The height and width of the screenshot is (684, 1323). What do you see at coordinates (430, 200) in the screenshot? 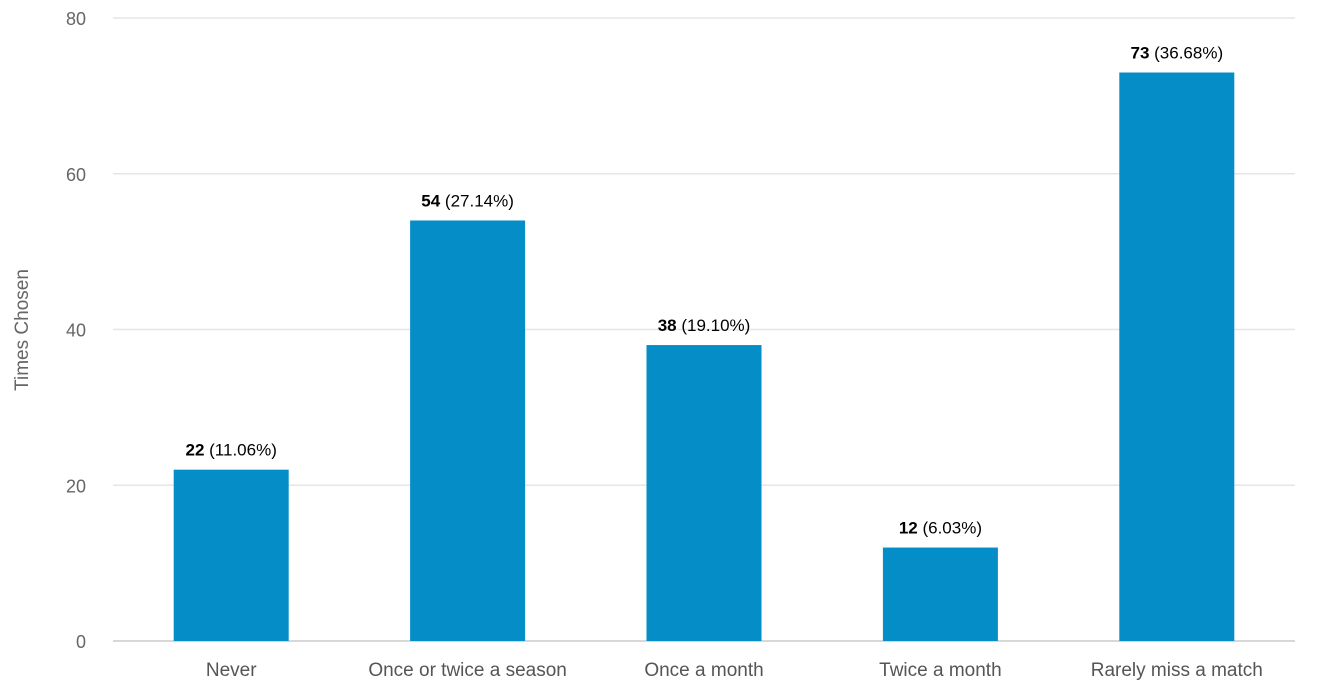
I see `data-label-value: 54` at bounding box center [430, 200].